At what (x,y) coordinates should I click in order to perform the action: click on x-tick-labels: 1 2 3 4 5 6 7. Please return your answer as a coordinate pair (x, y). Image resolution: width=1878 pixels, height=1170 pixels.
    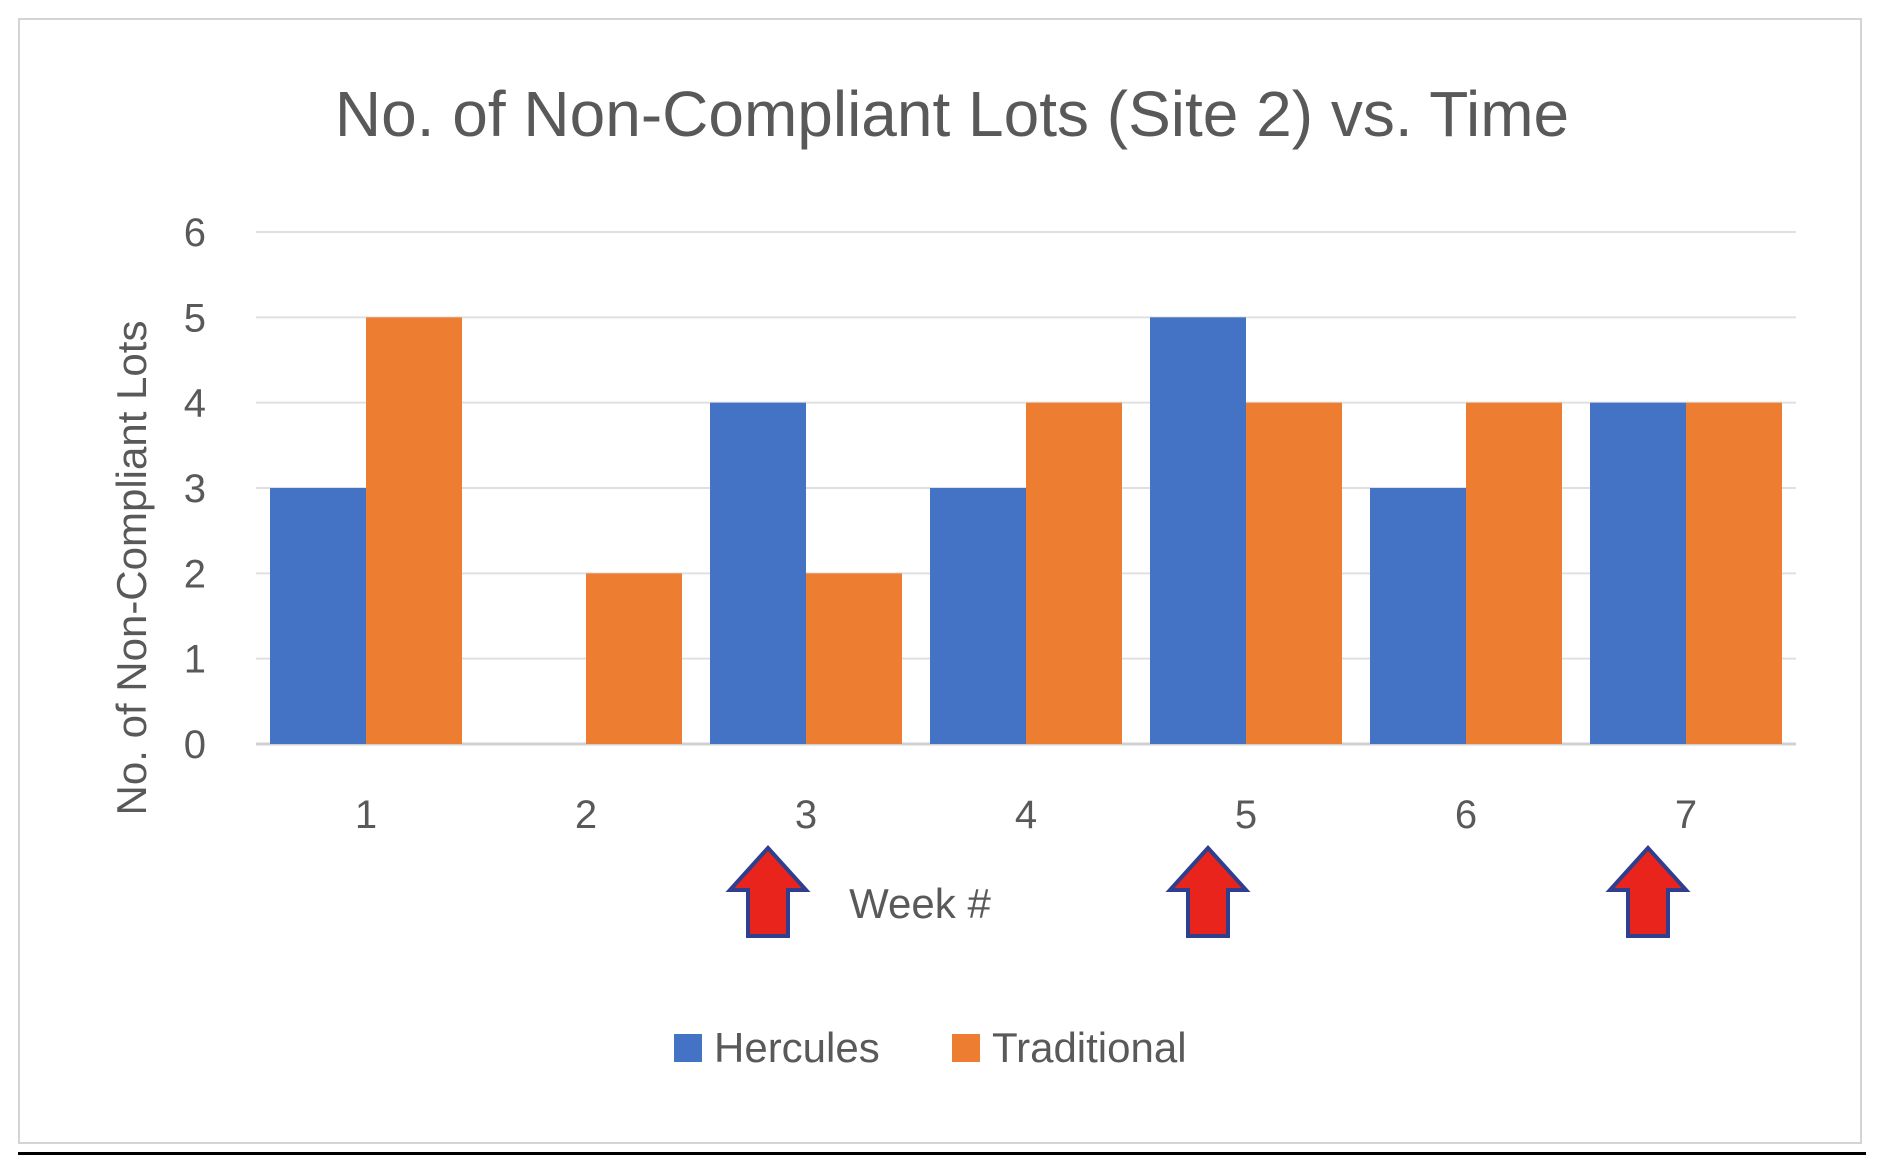
    Looking at the image, I should click on (1026, 815).